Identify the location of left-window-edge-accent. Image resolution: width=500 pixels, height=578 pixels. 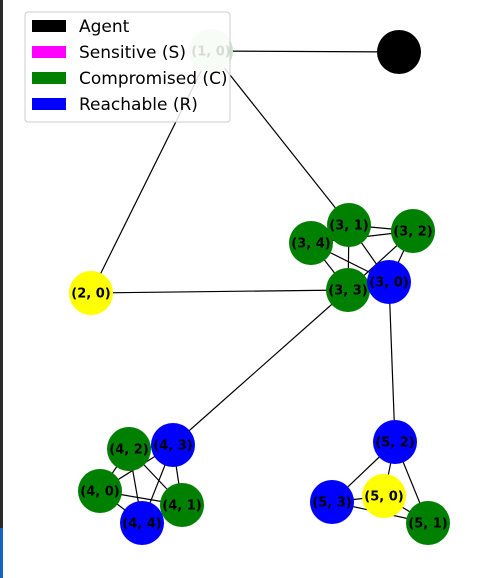
(1, 553).